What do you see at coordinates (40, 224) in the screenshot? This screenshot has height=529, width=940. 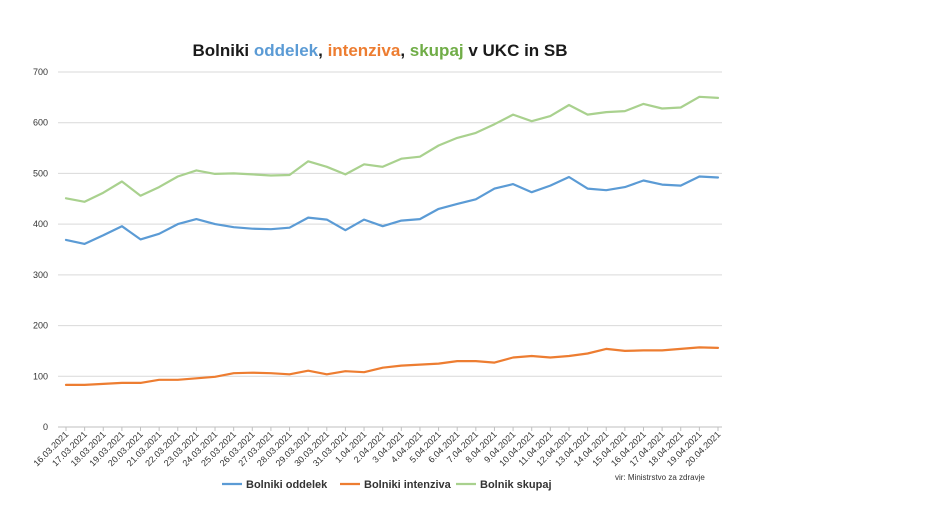 I see `y-tick-label: 400` at bounding box center [40, 224].